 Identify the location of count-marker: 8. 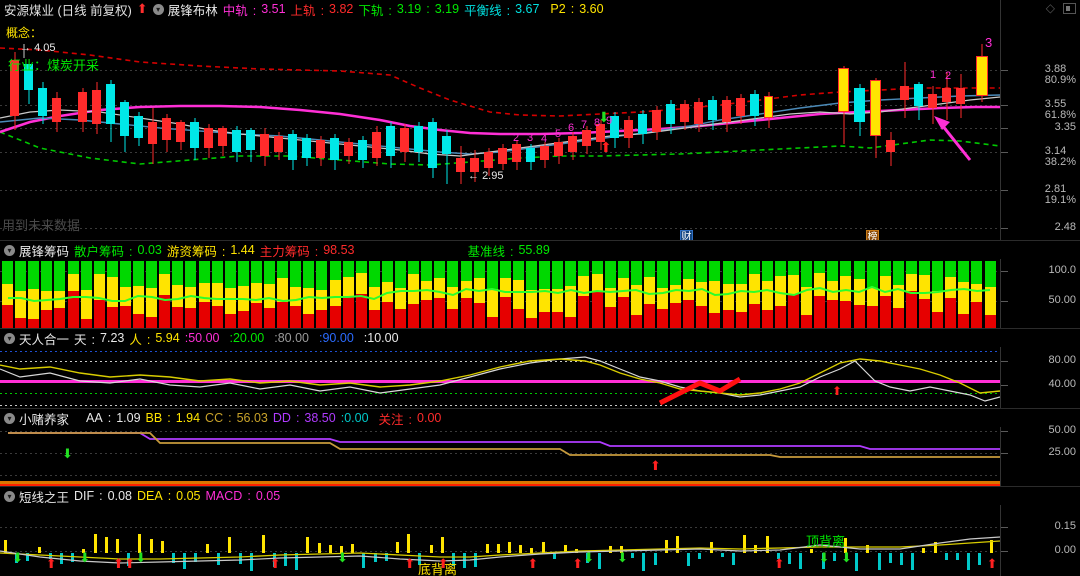
(597, 123).